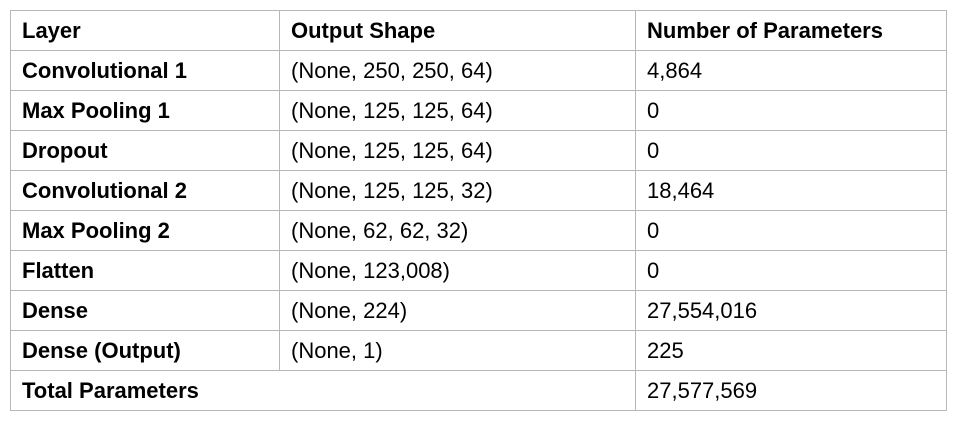 The width and height of the screenshot is (956, 428). What do you see at coordinates (791, 70) in the screenshot?
I see `parameters-cell: 4,864` at bounding box center [791, 70].